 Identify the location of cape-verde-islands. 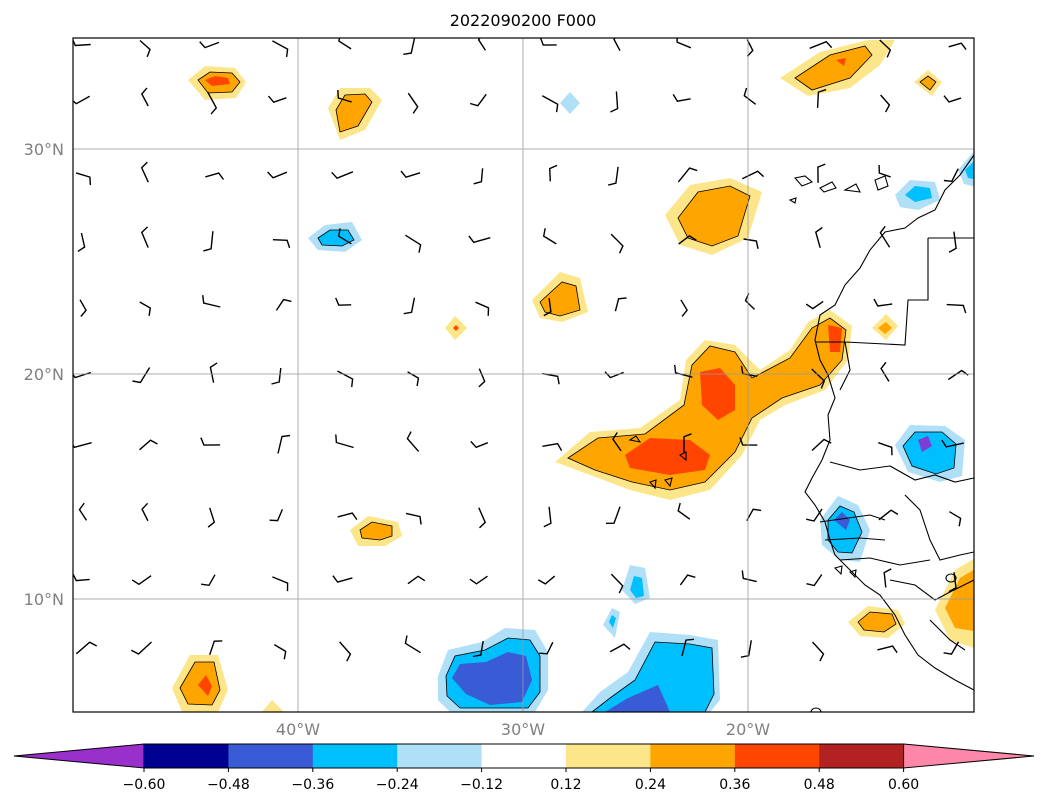
(657, 462).